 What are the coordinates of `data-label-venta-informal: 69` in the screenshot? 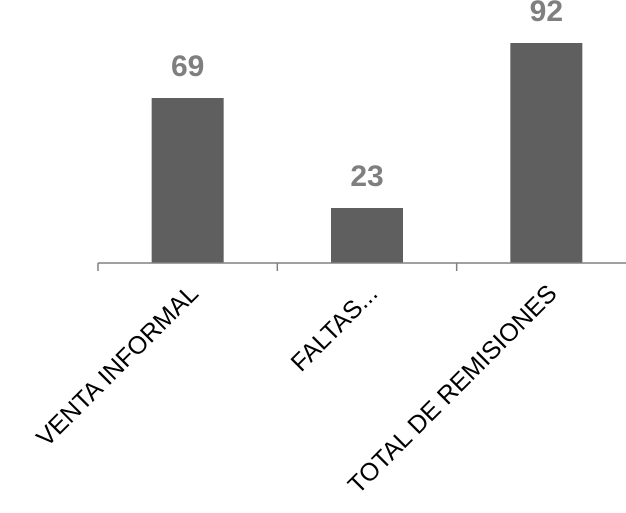 It's located at (187, 66).